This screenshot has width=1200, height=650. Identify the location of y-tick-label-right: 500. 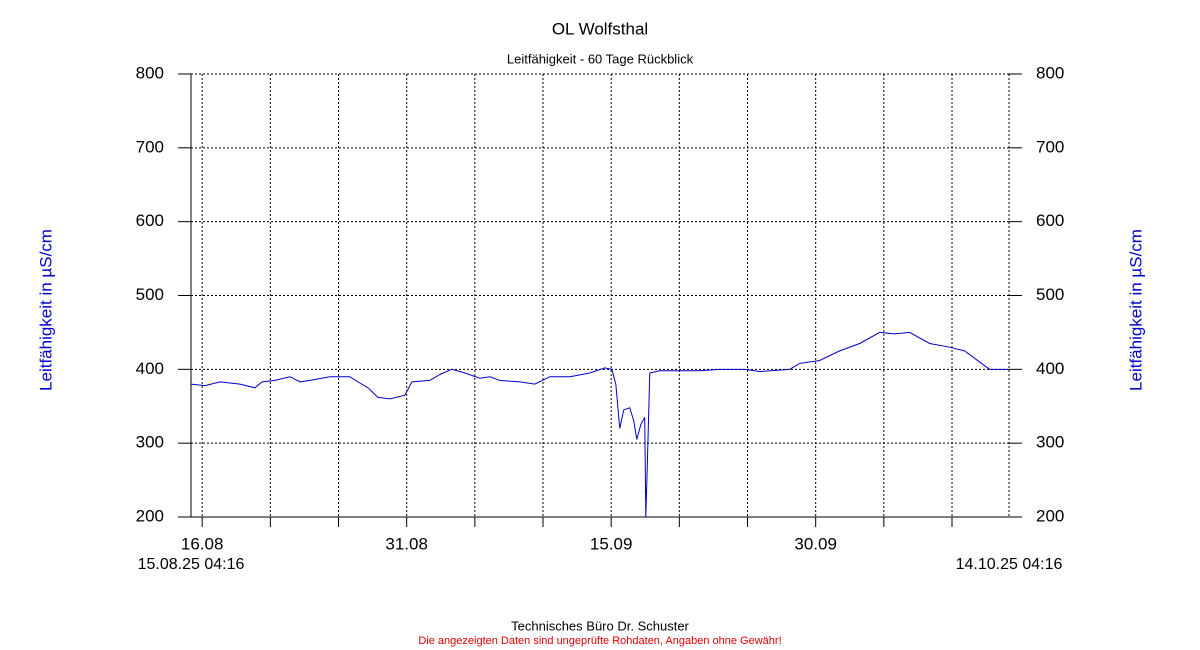
(1050, 294).